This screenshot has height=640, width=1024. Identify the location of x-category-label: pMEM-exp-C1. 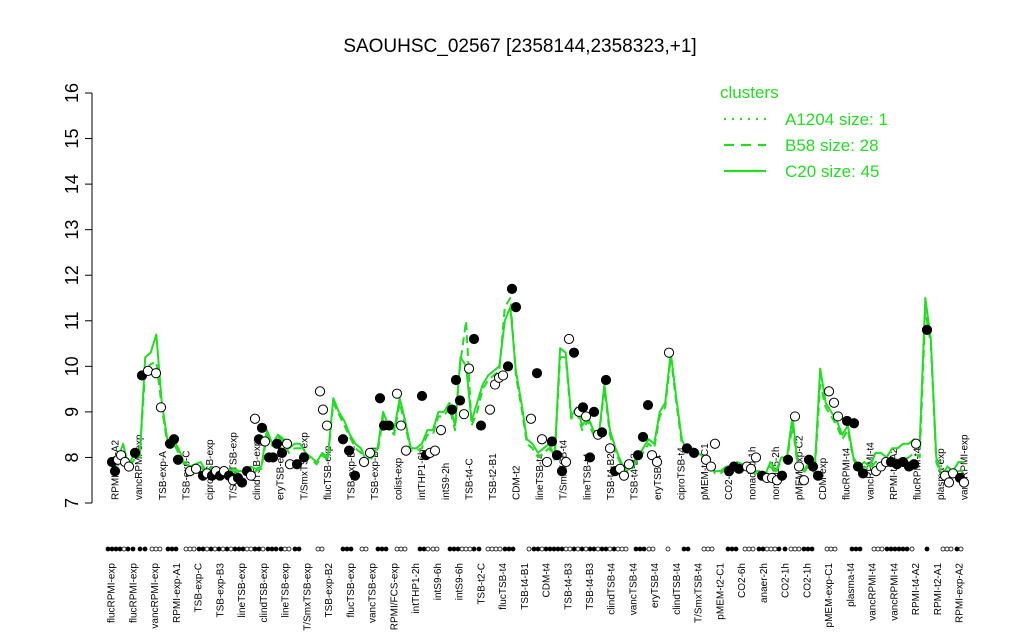
(829, 595).